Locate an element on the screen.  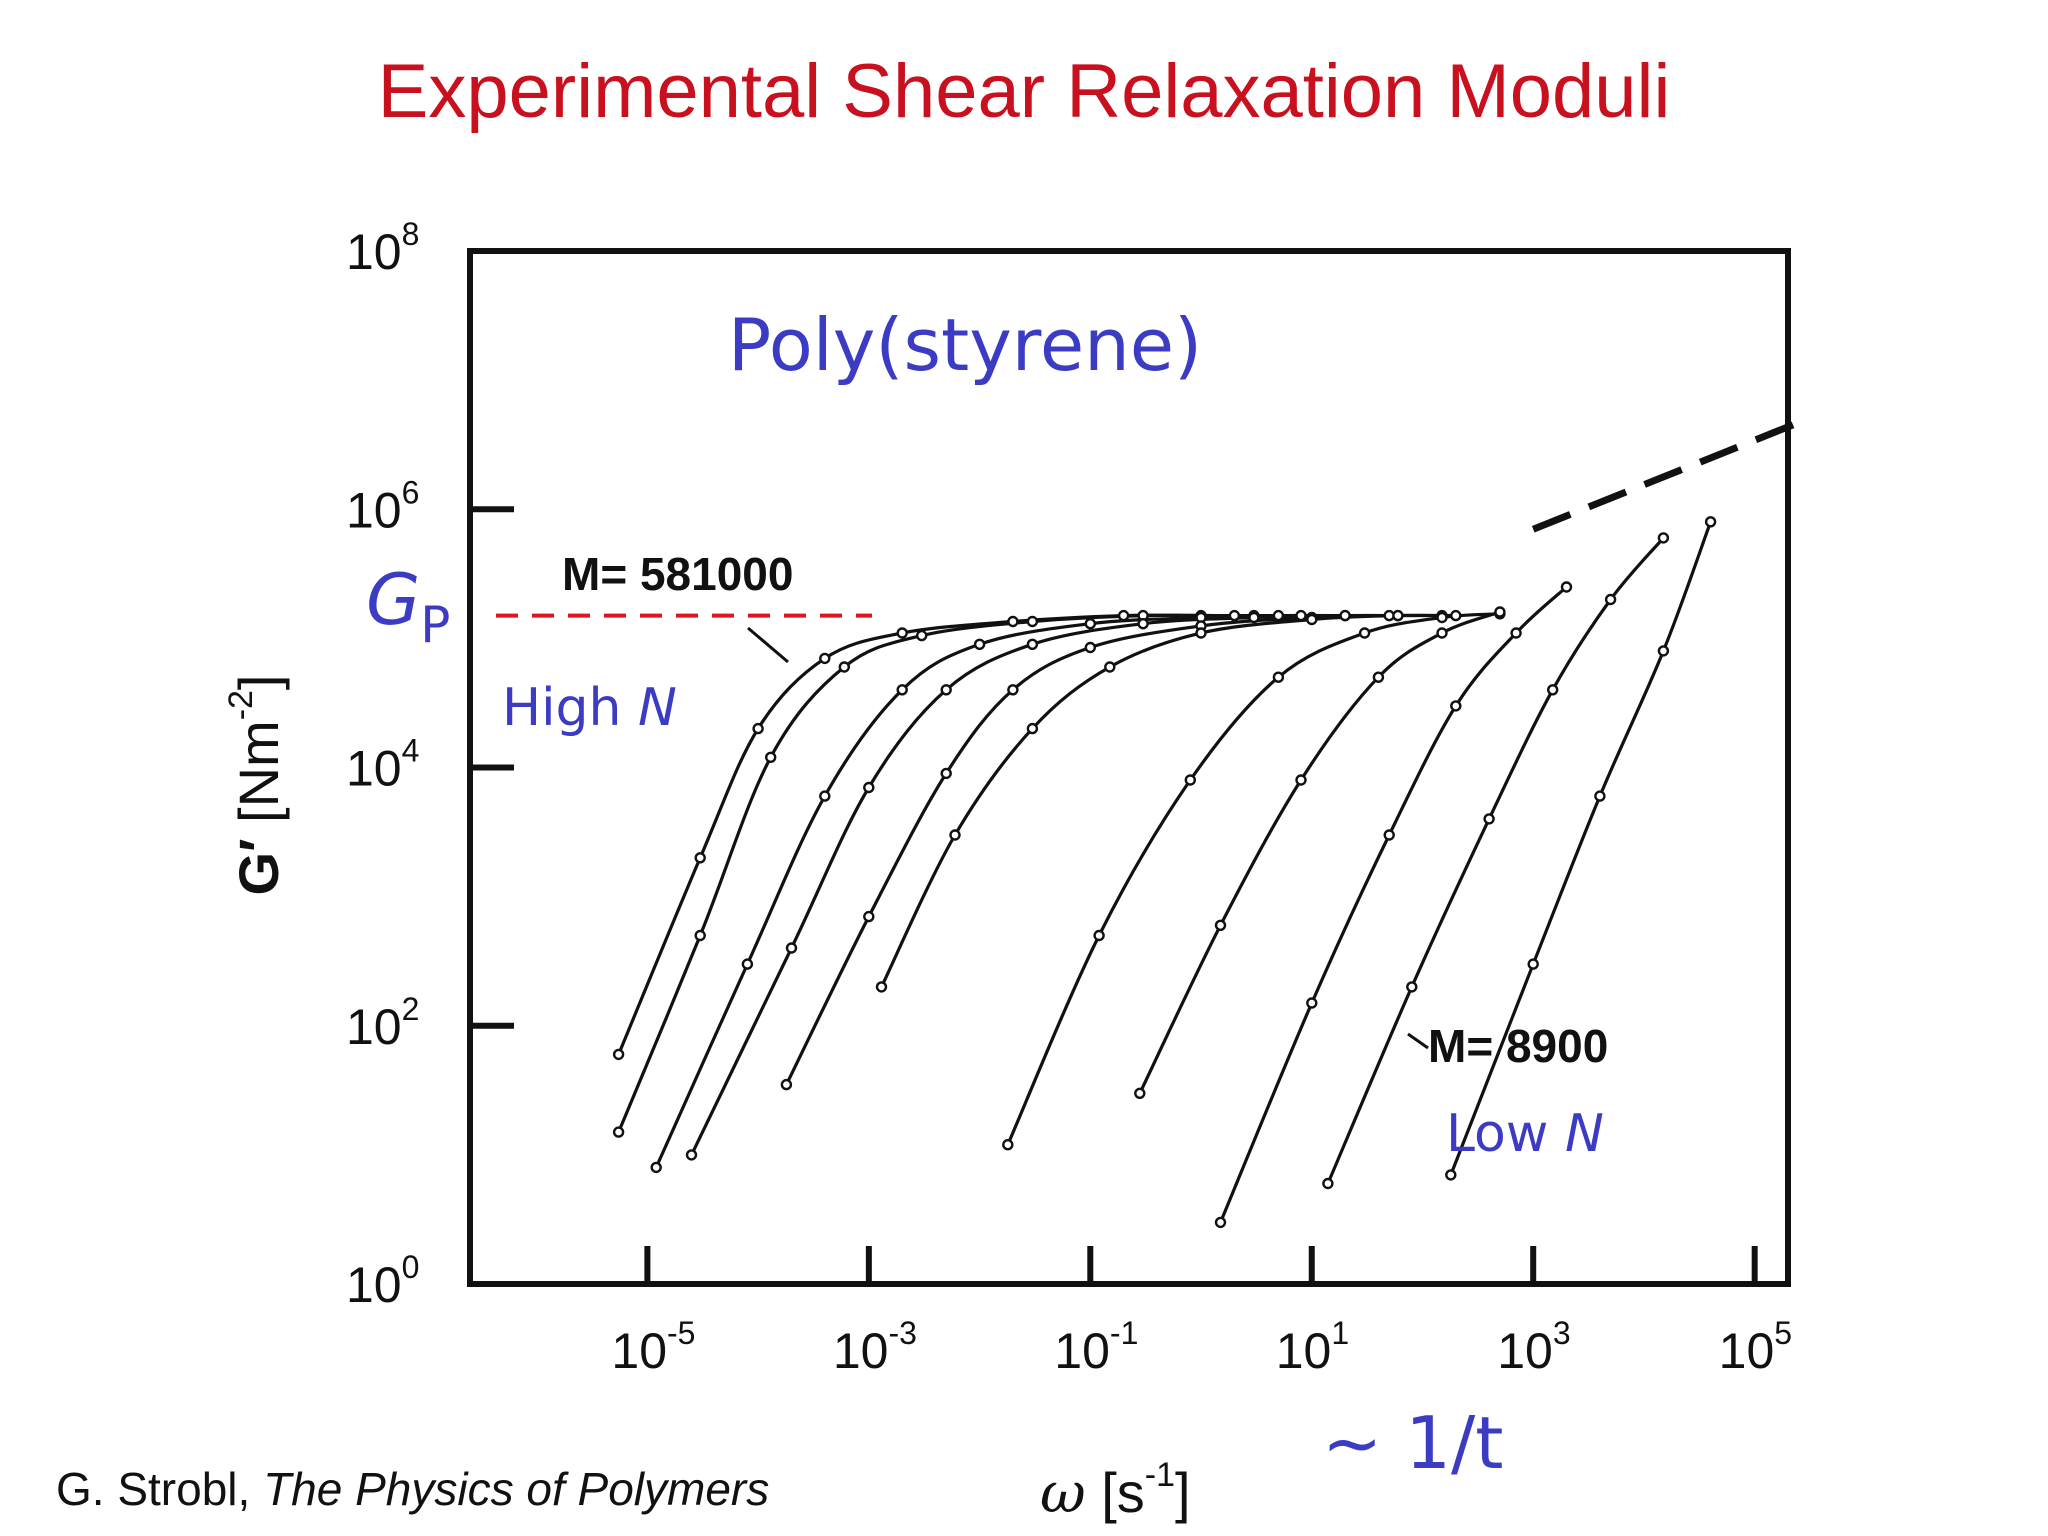
y-tick-base-2: 10 is located at coordinates (374, 1027).